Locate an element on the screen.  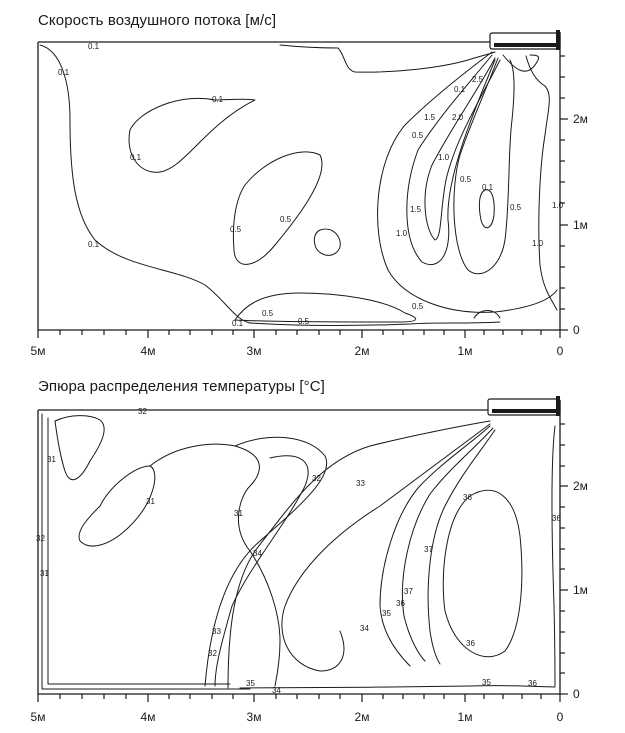
velocity-contour-label: 2.0 is located at coordinates (458, 117).